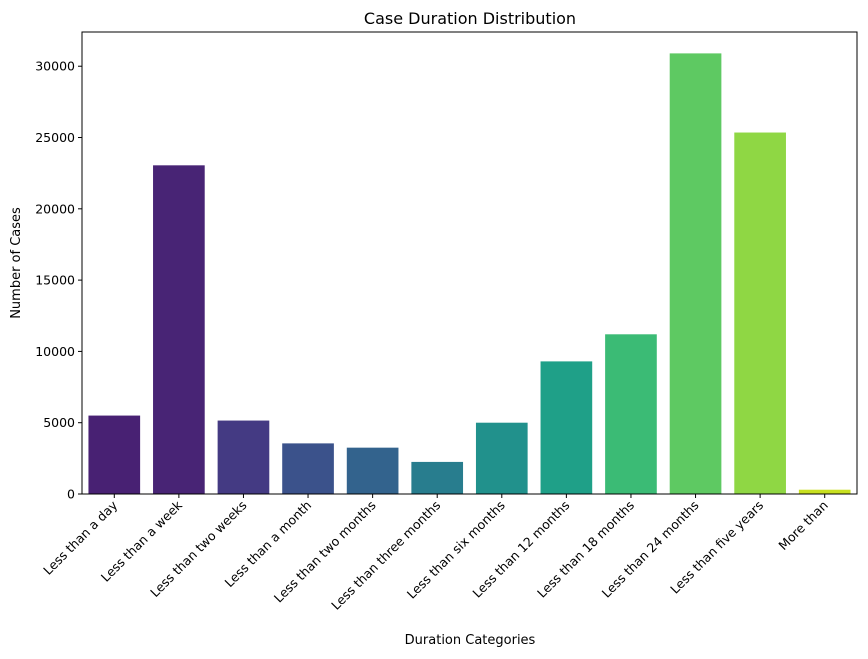 The height and width of the screenshot is (659, 868). What do you see at coordinates (55, 351) in the screenshot?
I see `y-tick-label: 10000` at bounding box center [55, 351].